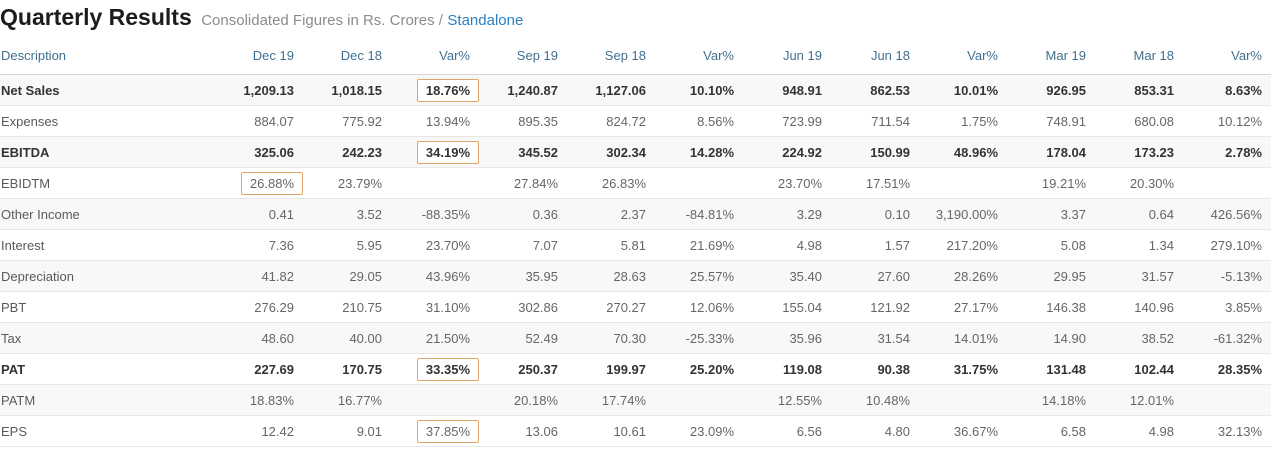 This screenshot has height=450, width=1271. Describe the element at coordinates (875, 369) in the screenshot. I see `cell: 90.38` at that location.